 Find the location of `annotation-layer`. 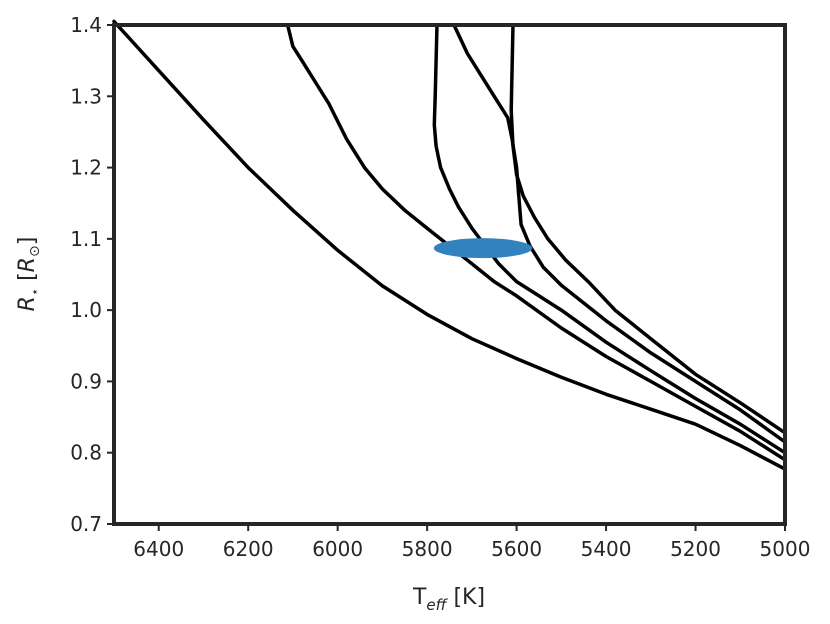

annotation-layer is located at coordinates (483, 248).